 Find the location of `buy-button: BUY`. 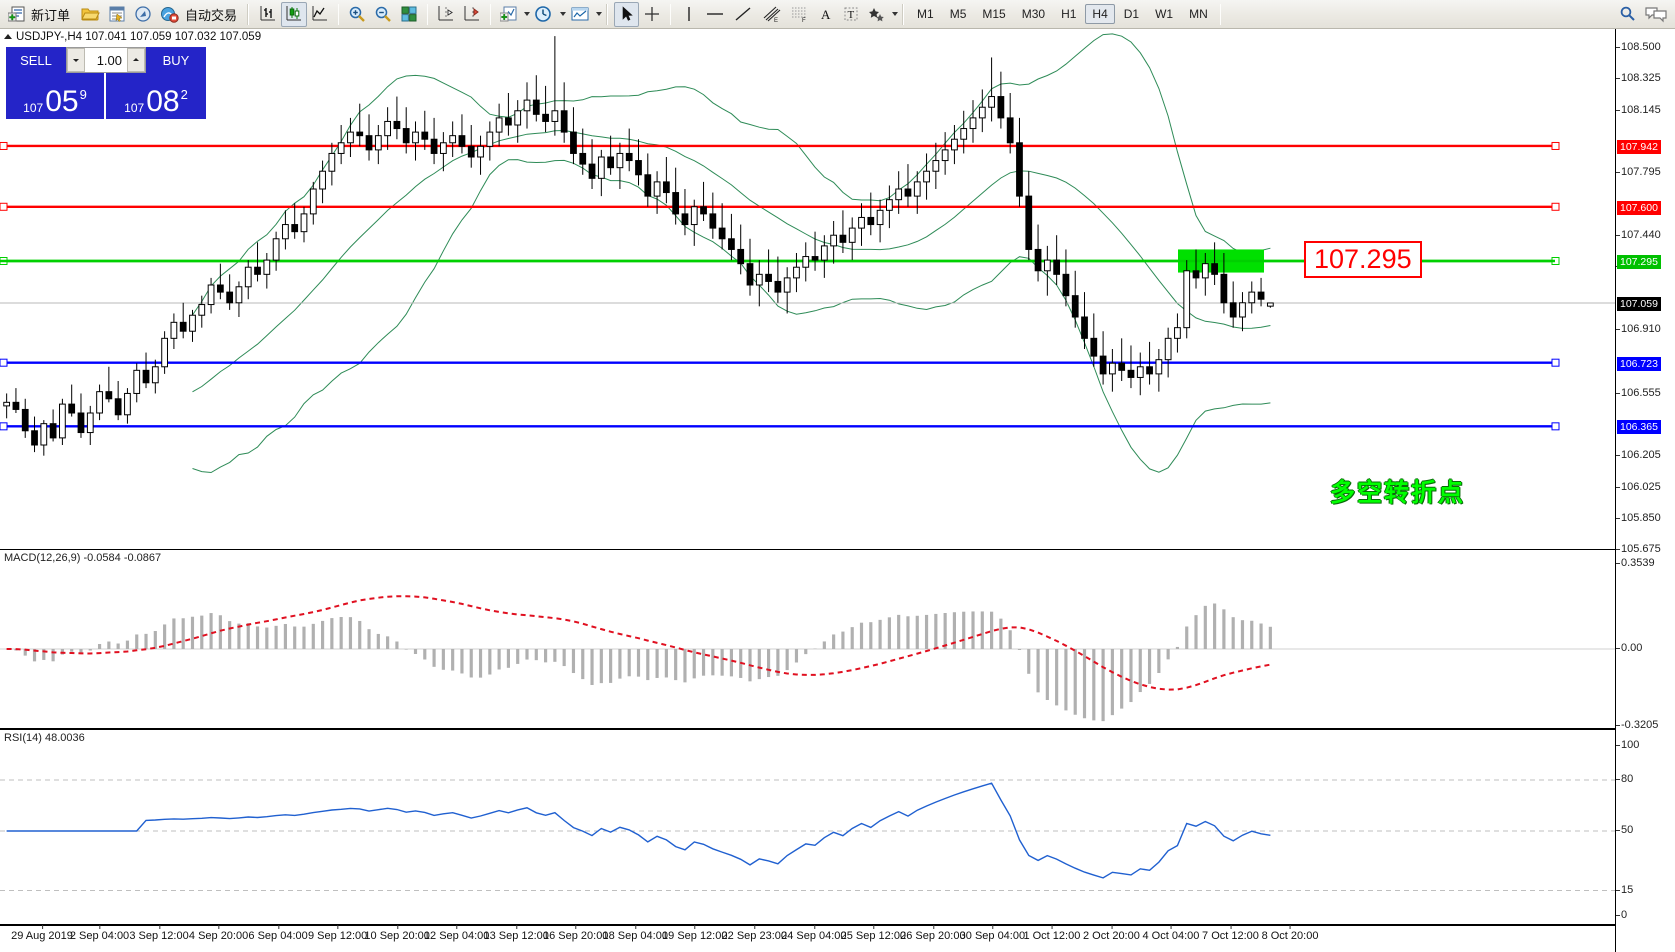

buy-button: BUY is located at coordinates (176, 60).